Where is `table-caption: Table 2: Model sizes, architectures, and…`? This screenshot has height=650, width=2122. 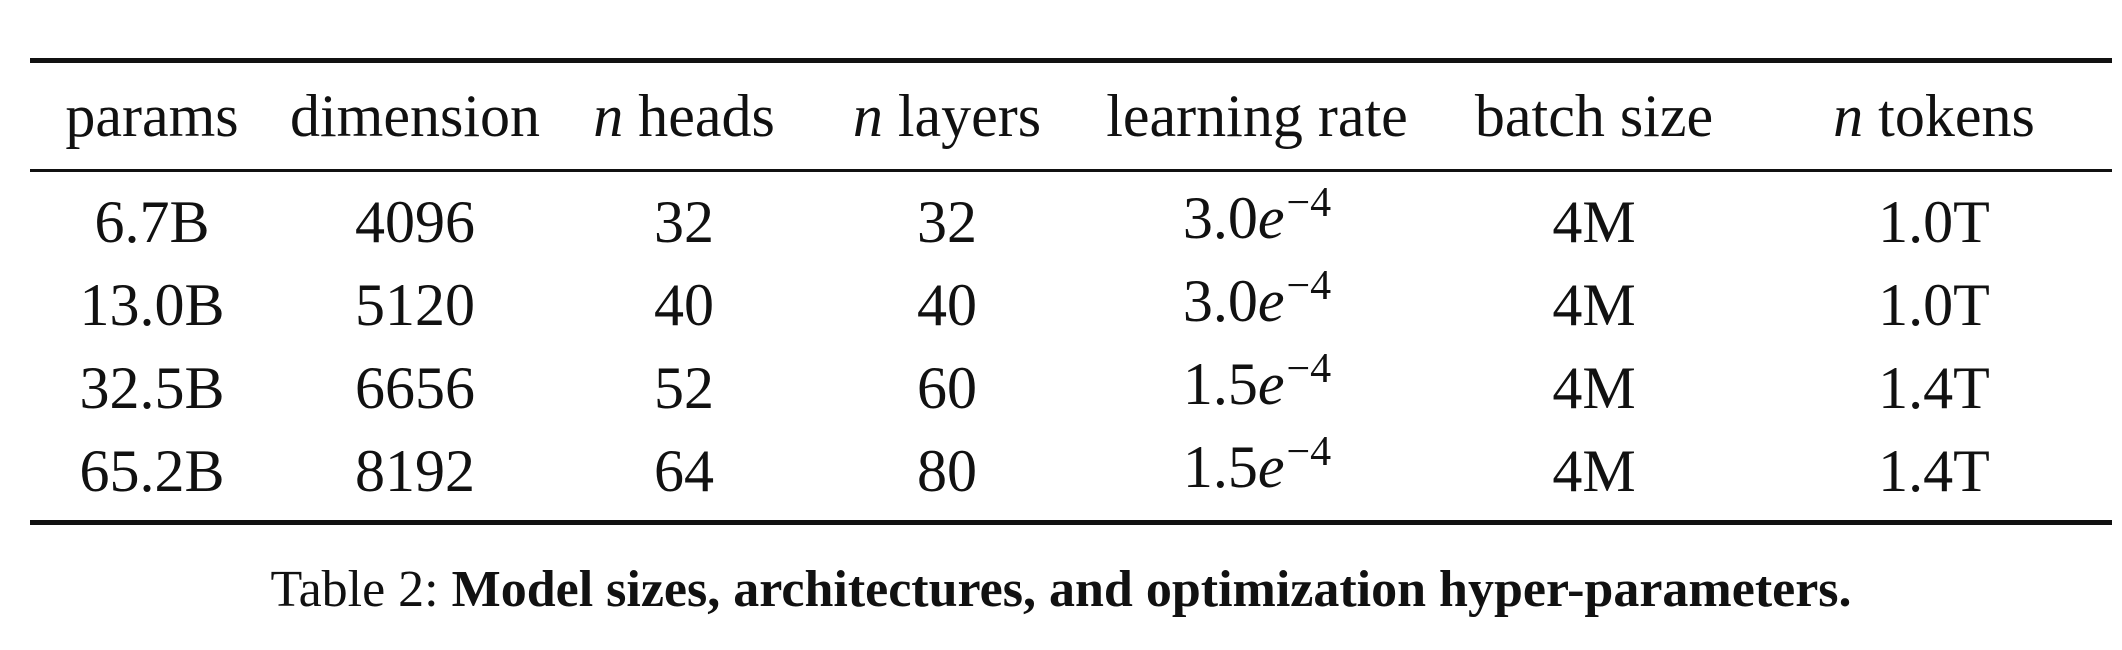
table-caption: Table 2: Model sizes, architectures, and… is located at coordinates (1061, 590).